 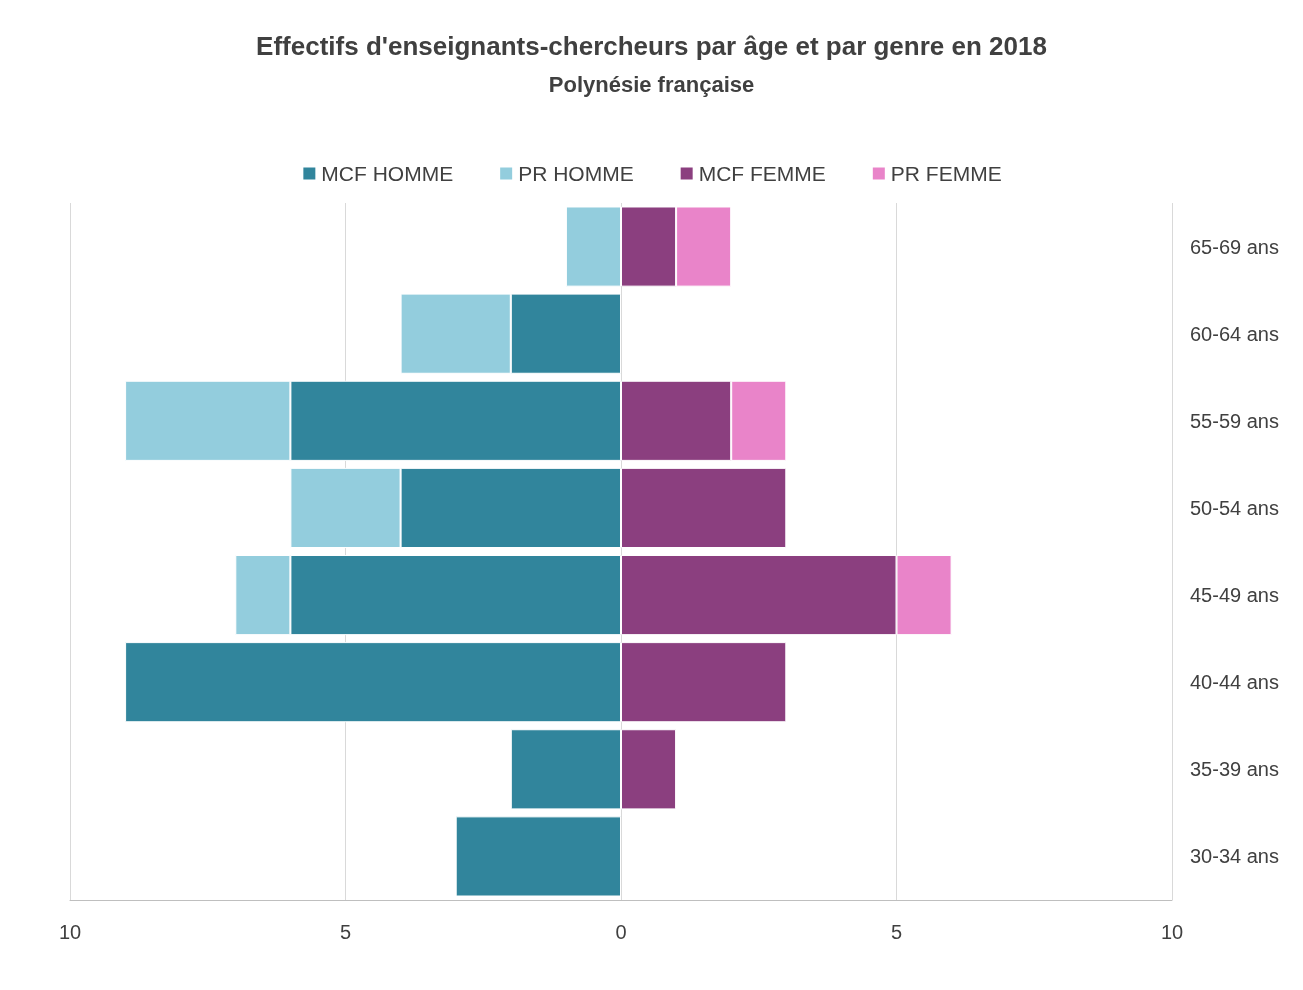 What do you see at coordinates (538, 856) in the screenshot?
I see `bar` at bounding box center [538, 856].